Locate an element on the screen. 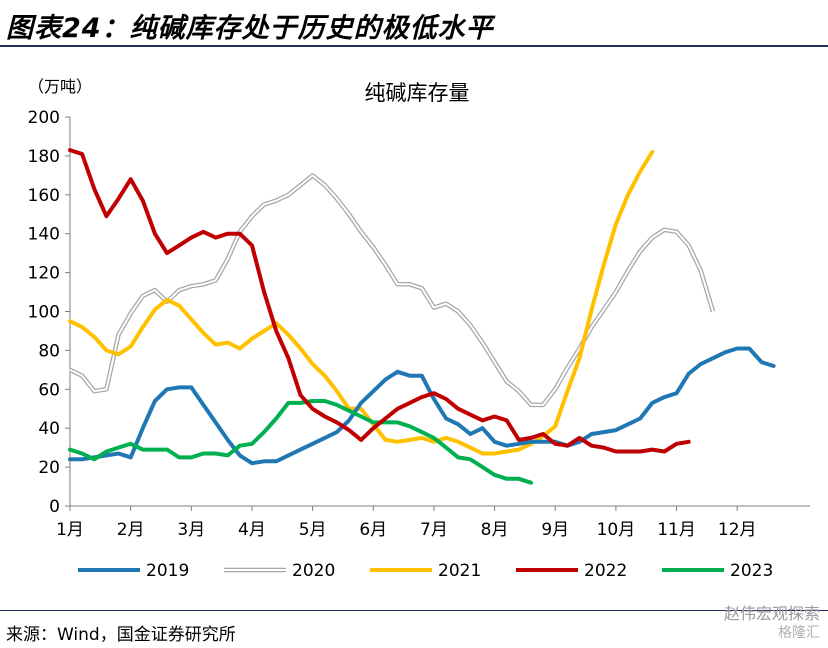 This screenshot has width=828, height=648. legend-label-2022: 2022 is located at coordinates (605, 571).